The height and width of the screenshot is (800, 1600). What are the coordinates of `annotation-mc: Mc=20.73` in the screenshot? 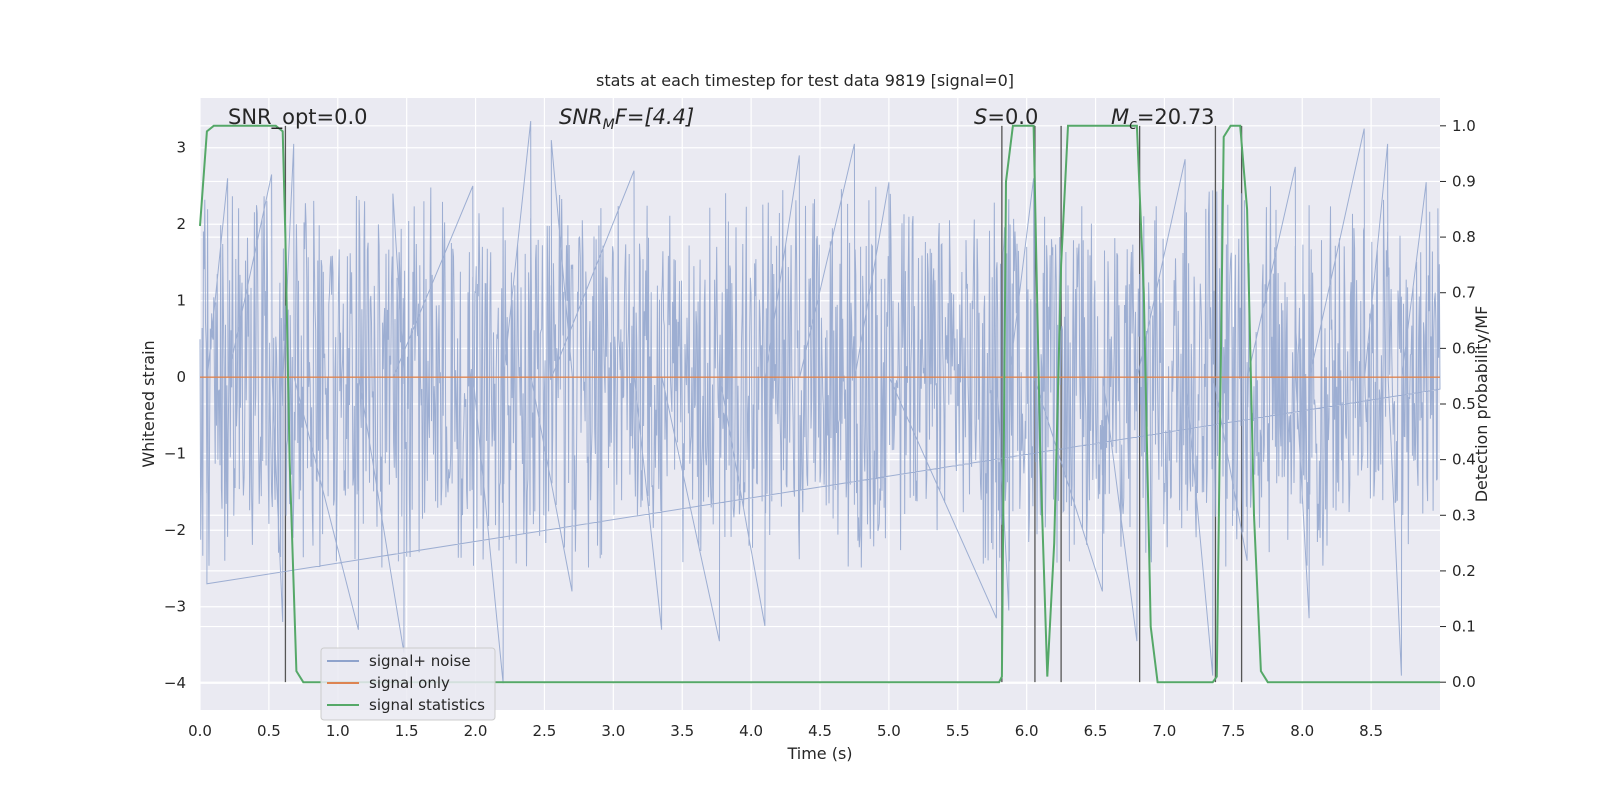 It's located at (1163, 119).